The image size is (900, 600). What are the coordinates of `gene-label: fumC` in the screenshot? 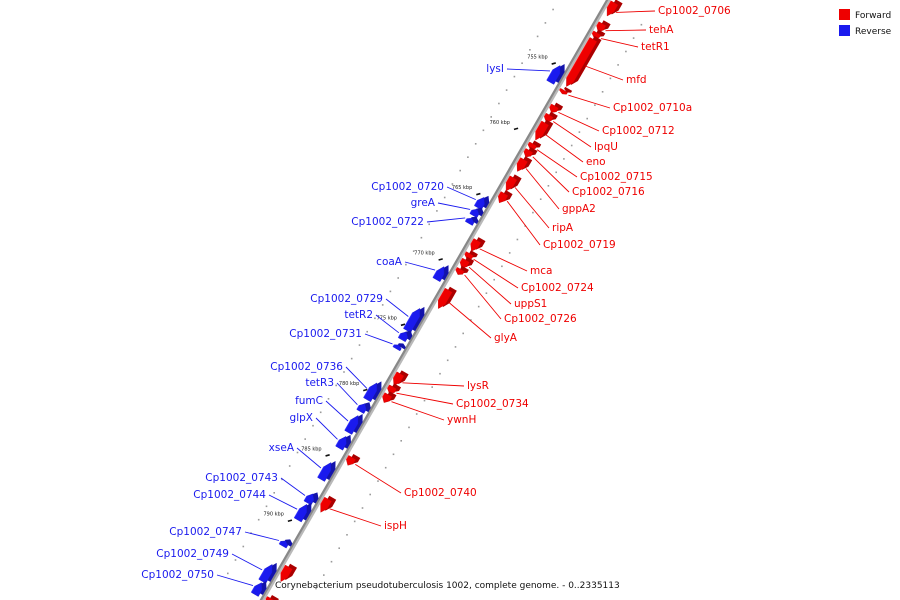 It's located at (309, 401).